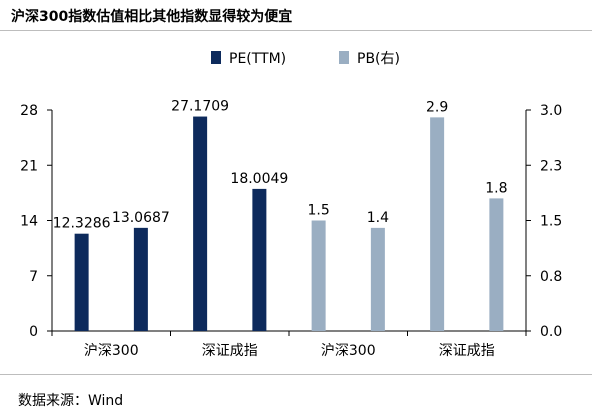  Describe the element at coordinates (29, 222) in the screenshot. I see `y-left-tick-label: 14` at that location.